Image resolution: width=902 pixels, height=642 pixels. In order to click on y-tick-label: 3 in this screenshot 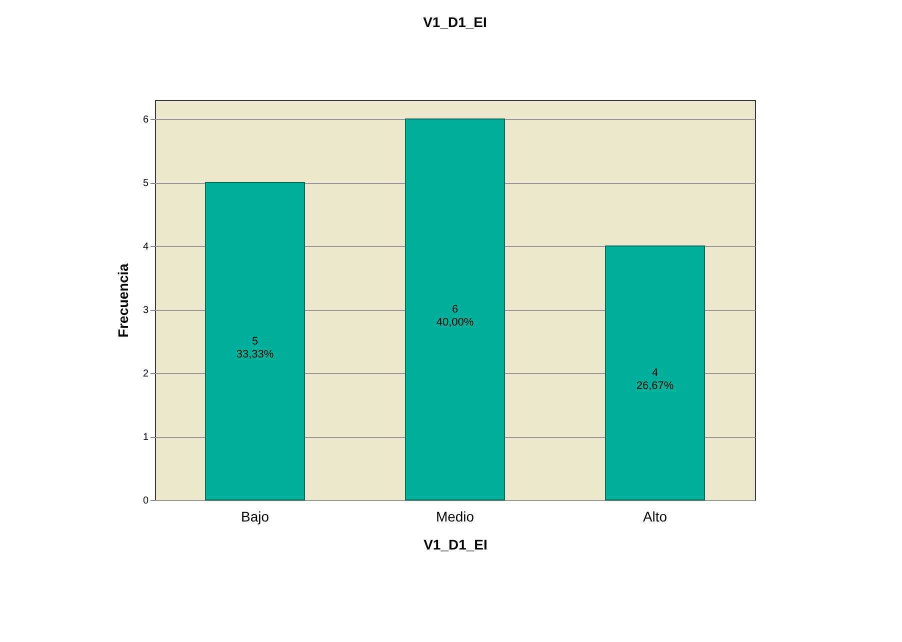, I will do `click(145, 310)`.